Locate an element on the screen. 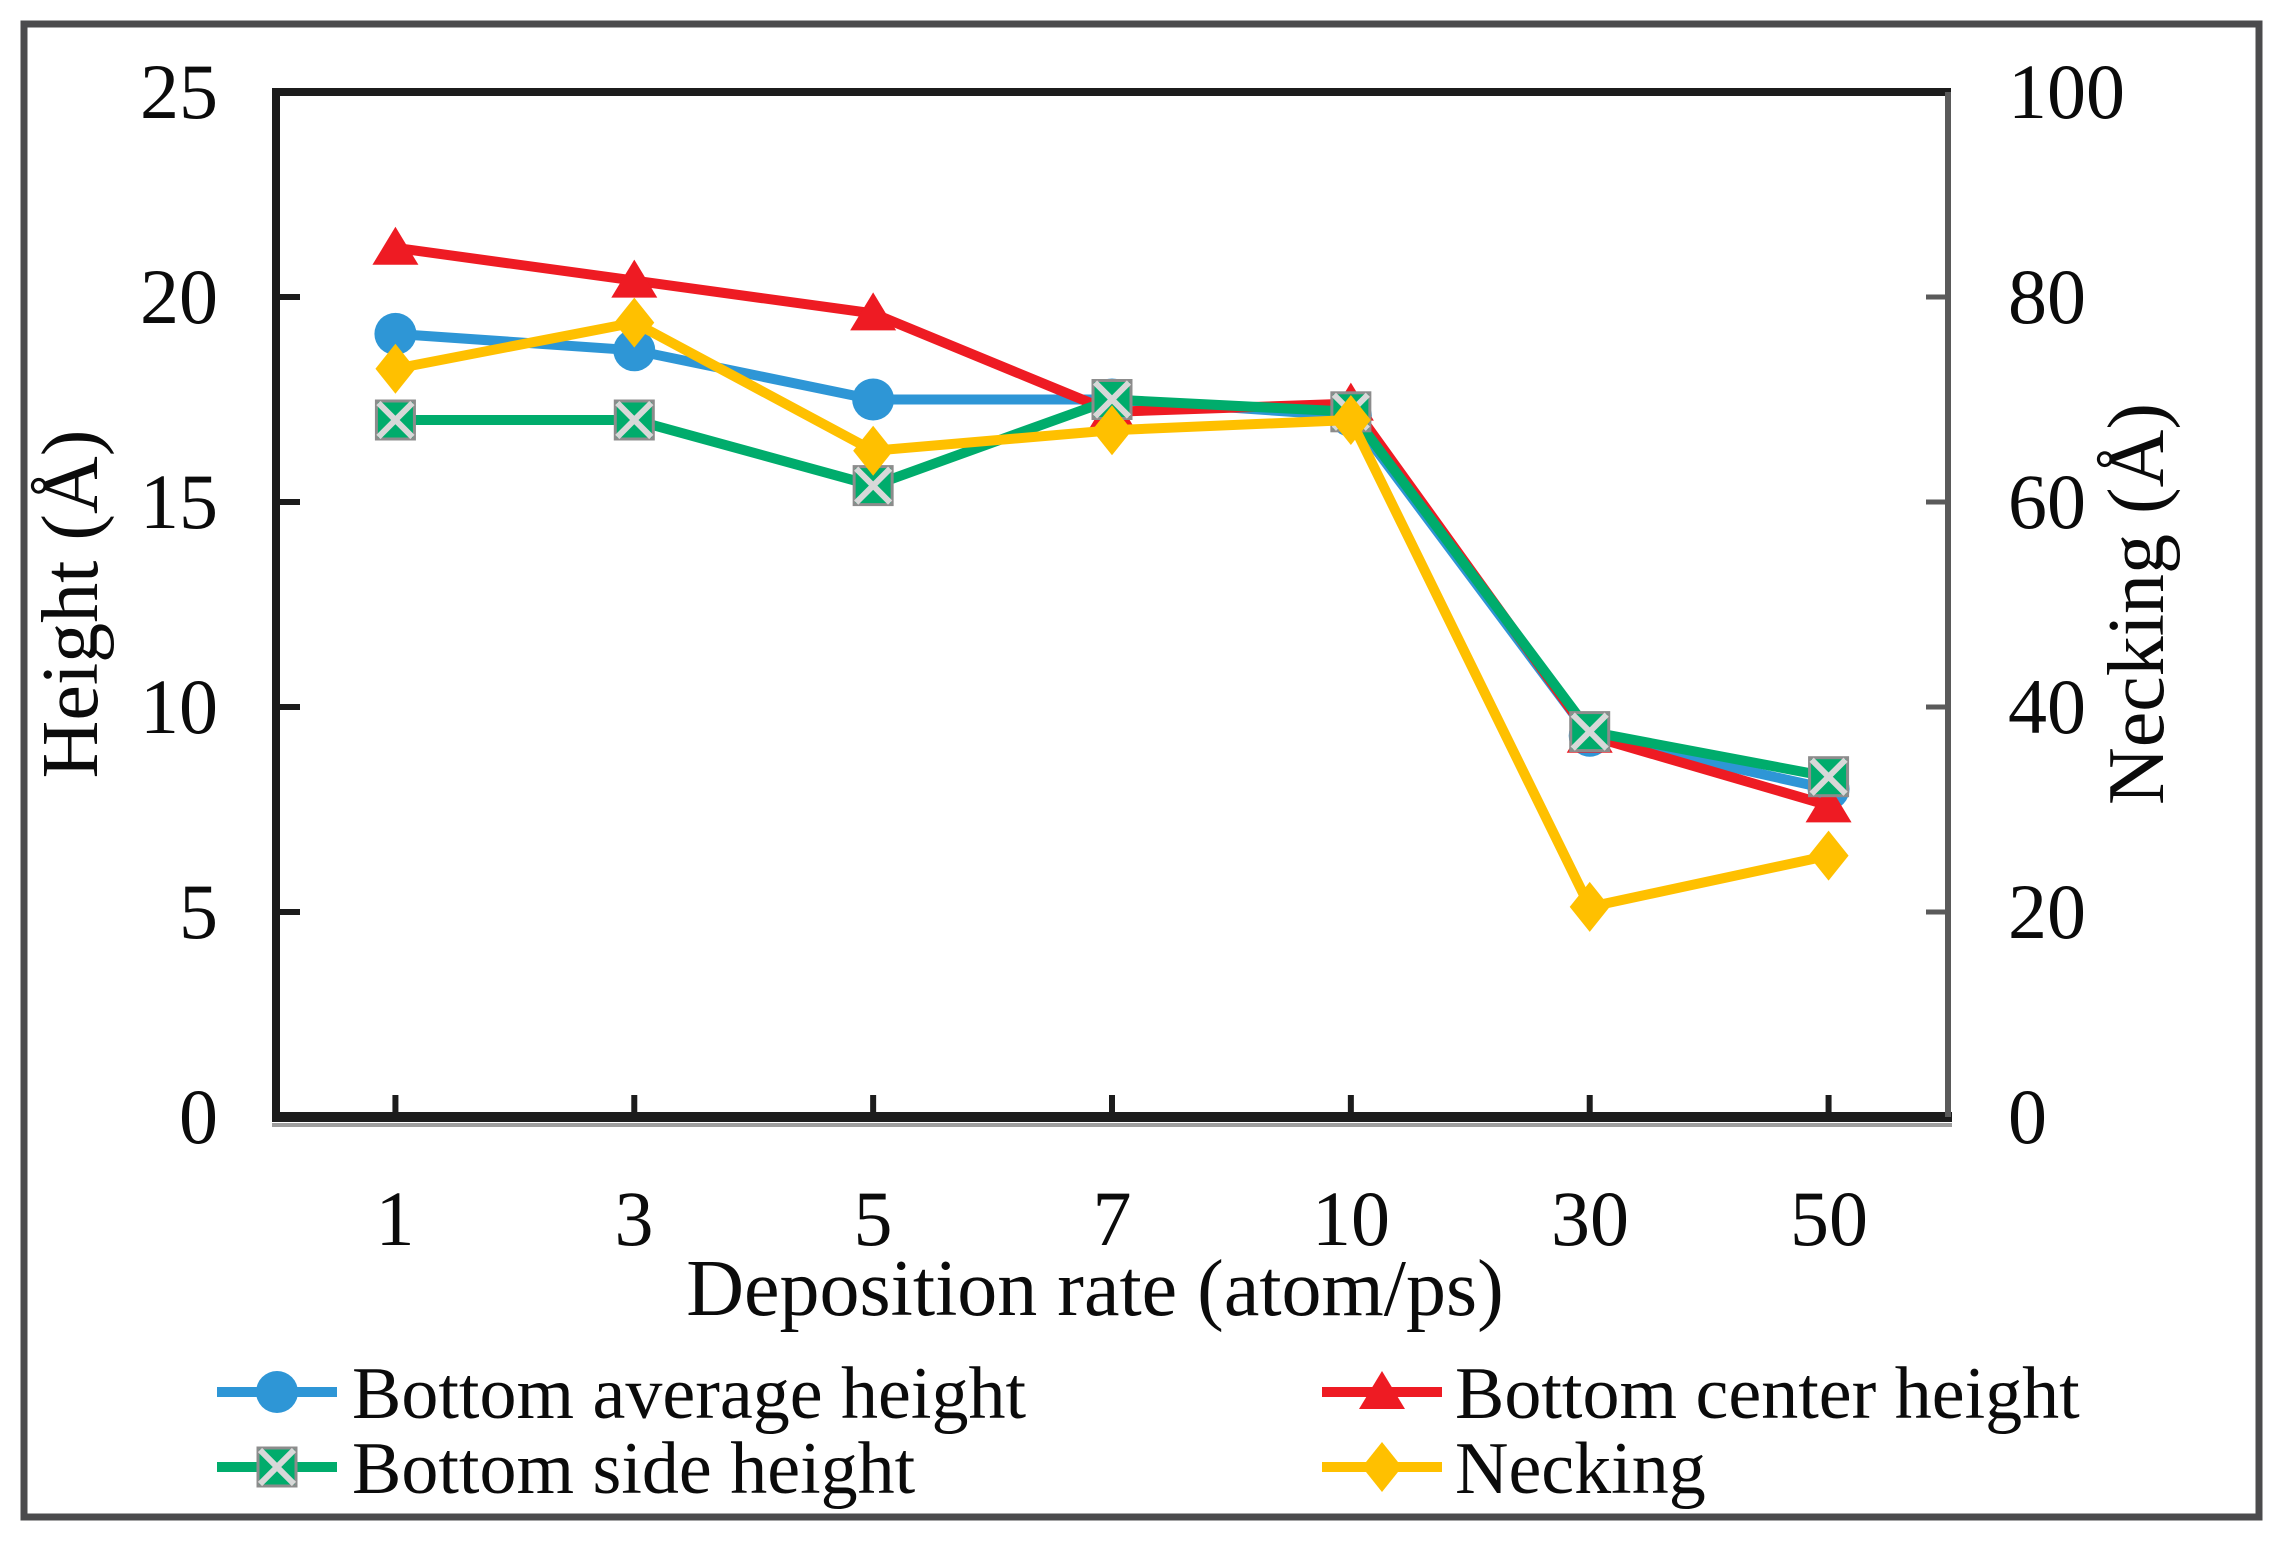  left-tick-0: 0 is located at coordinates (198, 1116).